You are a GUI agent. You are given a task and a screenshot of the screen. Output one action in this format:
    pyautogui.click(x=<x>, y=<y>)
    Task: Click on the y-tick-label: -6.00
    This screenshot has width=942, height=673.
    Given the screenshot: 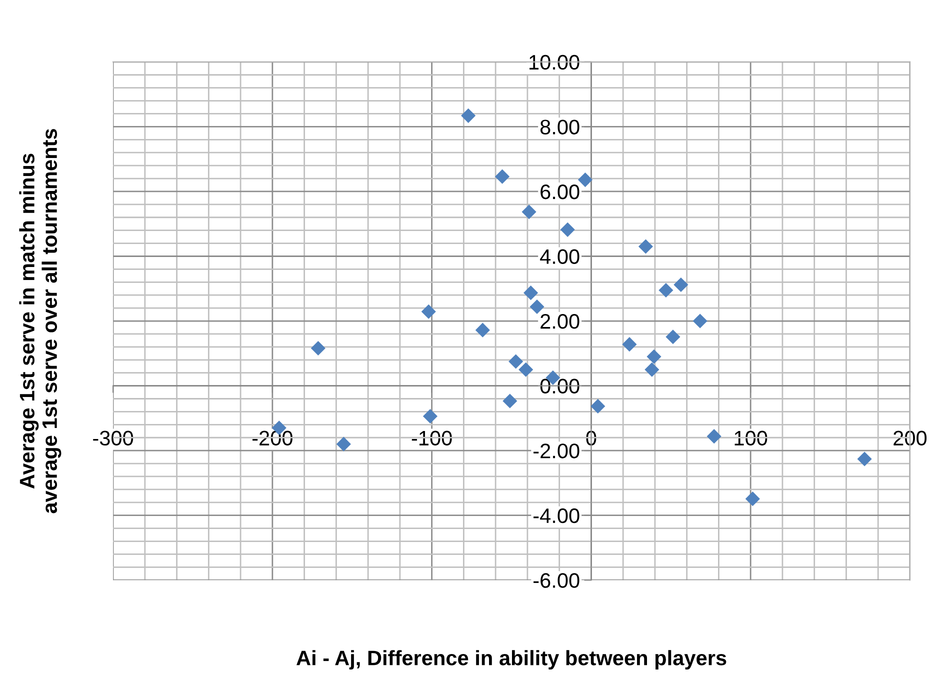 What is the action you would take?
    pyautogui.click(x=557, y=580)
    